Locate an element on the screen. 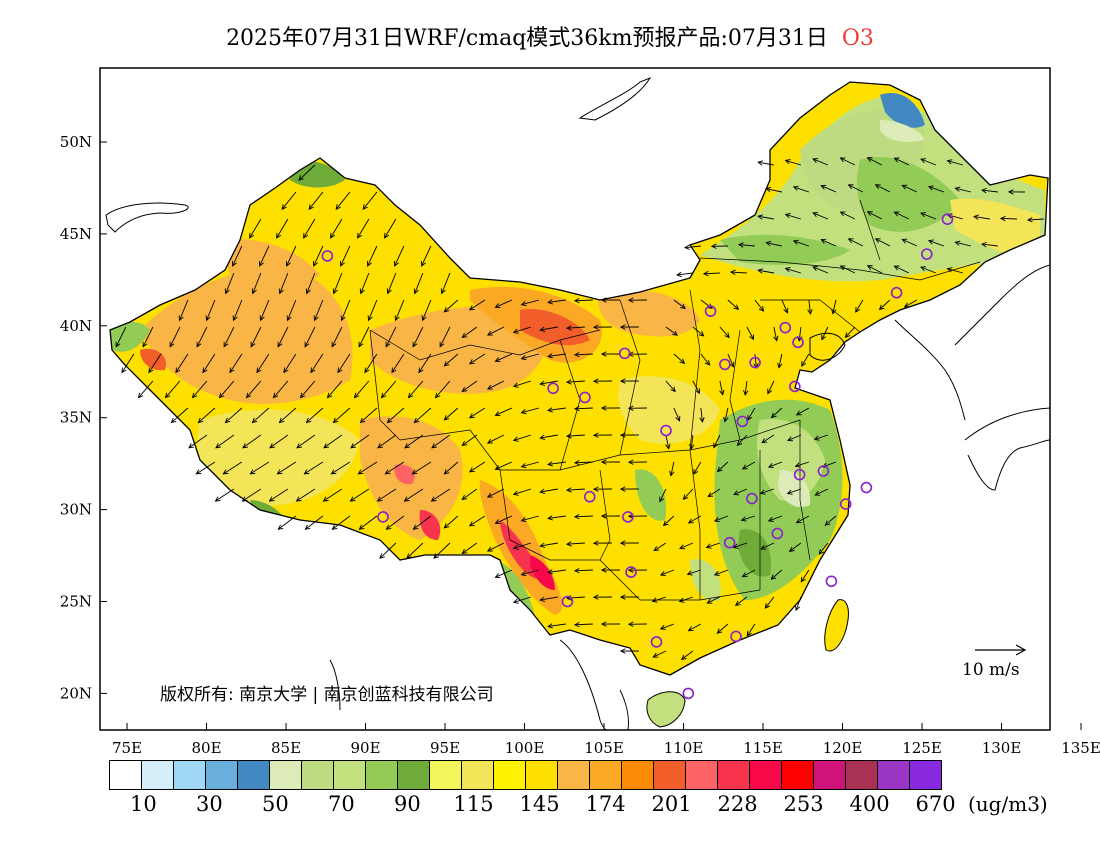 The image size is (1100, 850). wind-reference-label: 10 m/s is located at coordinates (991, 670).